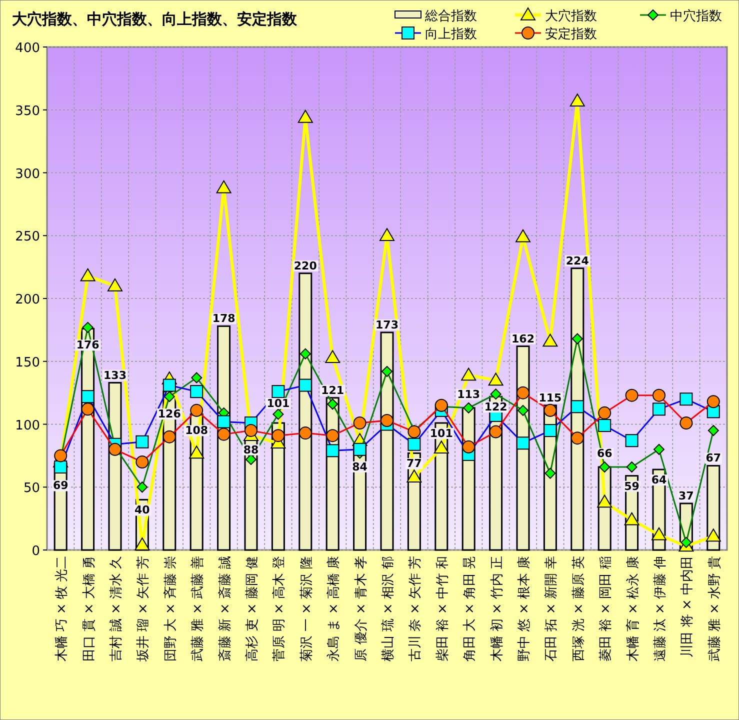  I want to click on data-label: 40, so click(143, 510).